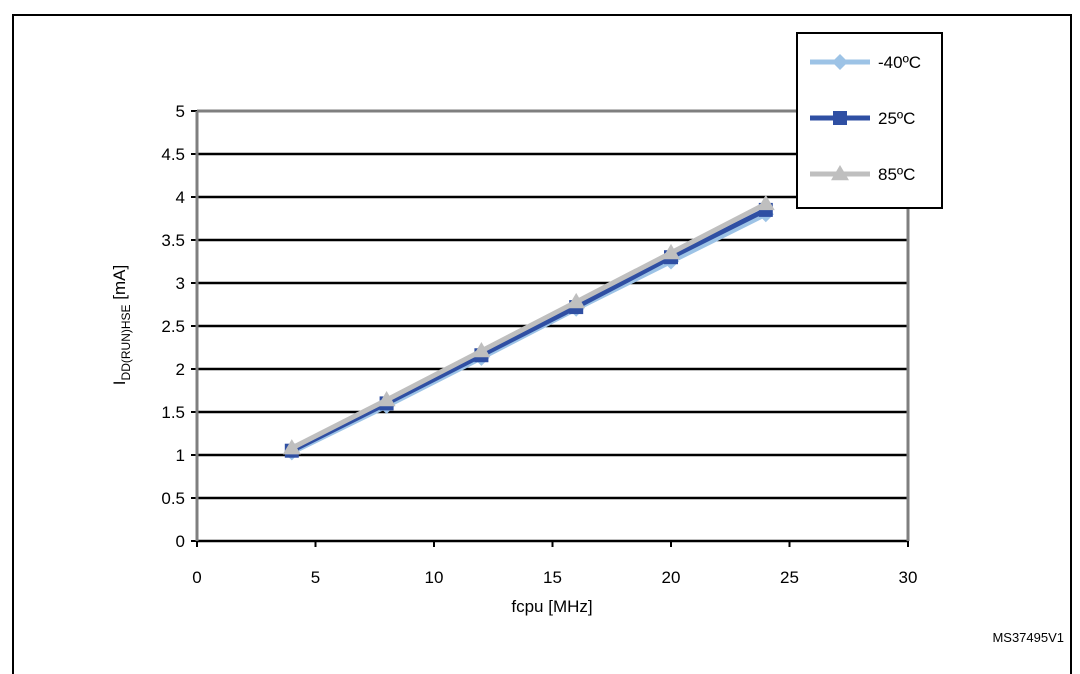  What do you see at coordinates (173, 240) in the screenshot?
I see `y-tick-label: 3.5` at bounding box center [173, 240].